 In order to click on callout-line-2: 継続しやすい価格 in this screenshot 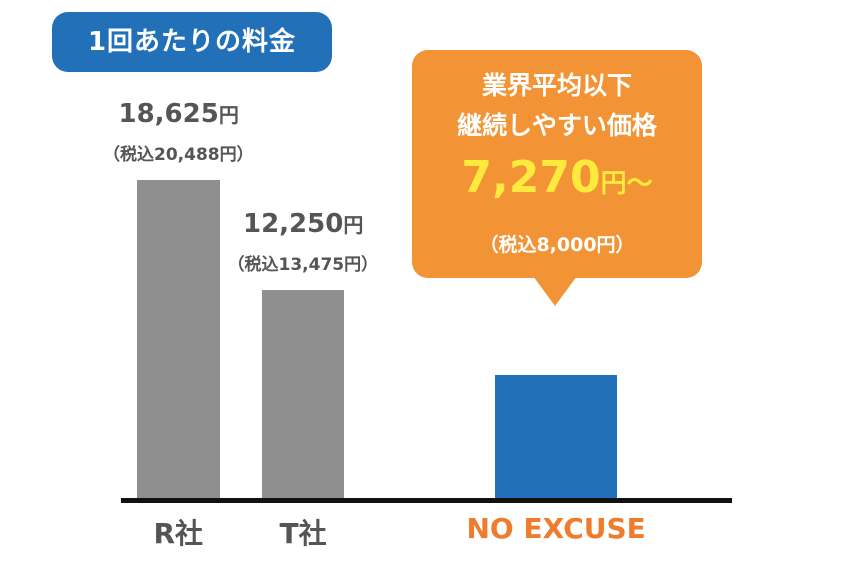, I will do `click(557, 125)`.